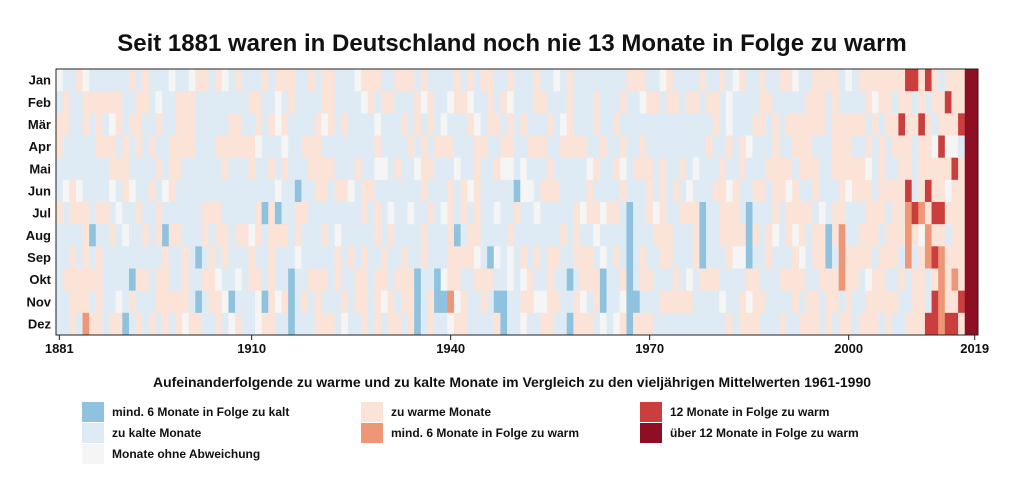  I want to click on row-label: Aug, so click(38, 235).